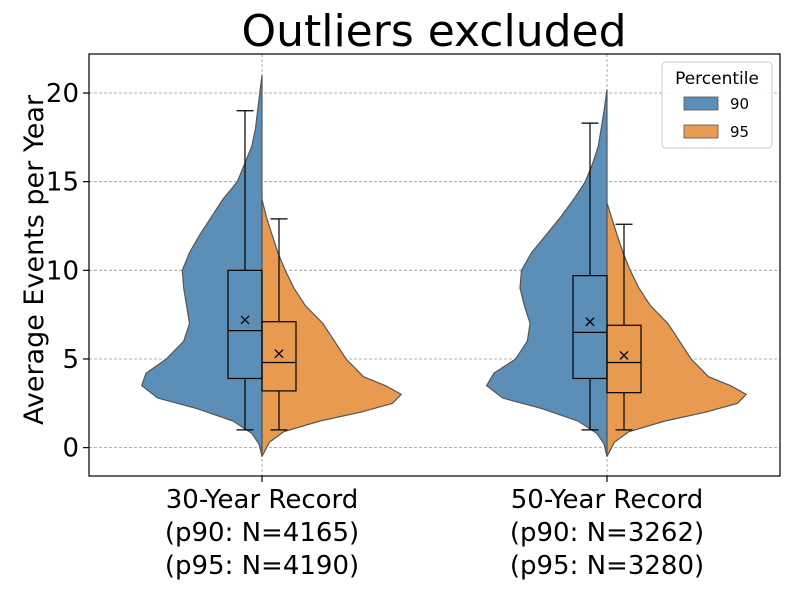 This screenshot has width=790, height=589. Describe the element at coordinates (262, 566) in the screenshot. I see `x-tick-label: (p95: N=4190)` at that location.